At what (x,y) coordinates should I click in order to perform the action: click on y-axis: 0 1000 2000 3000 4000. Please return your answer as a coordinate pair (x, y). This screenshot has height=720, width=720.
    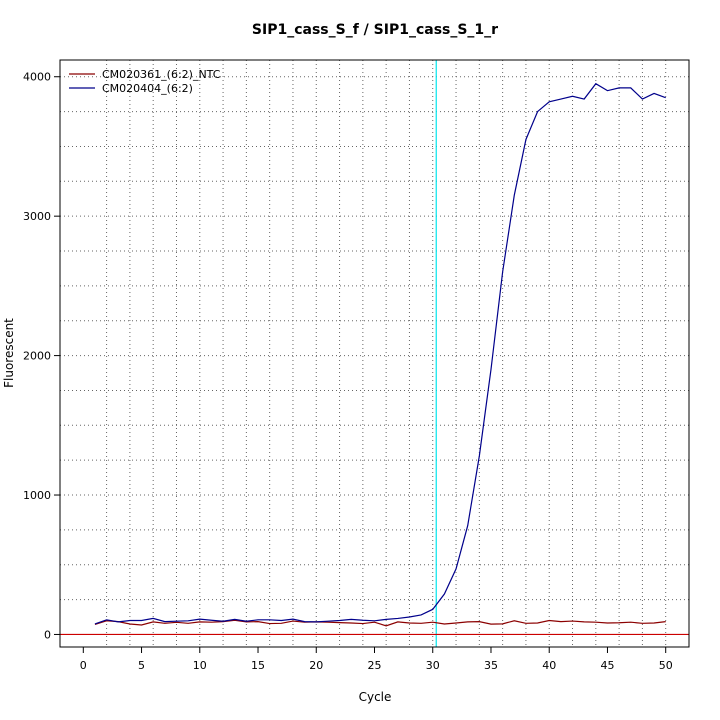
    Looking at the image, I should click on (41, 356).